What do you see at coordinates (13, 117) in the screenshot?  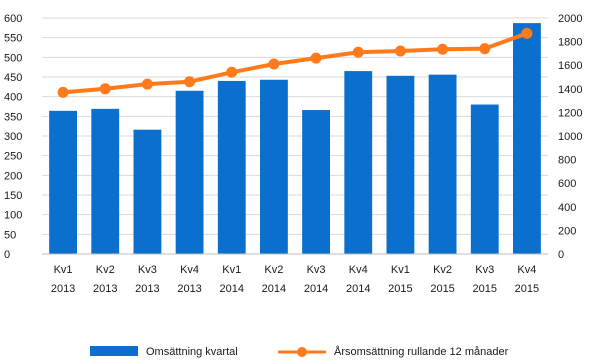 I see `y-left-tick-label: 350` at bounding box center [13, 117].